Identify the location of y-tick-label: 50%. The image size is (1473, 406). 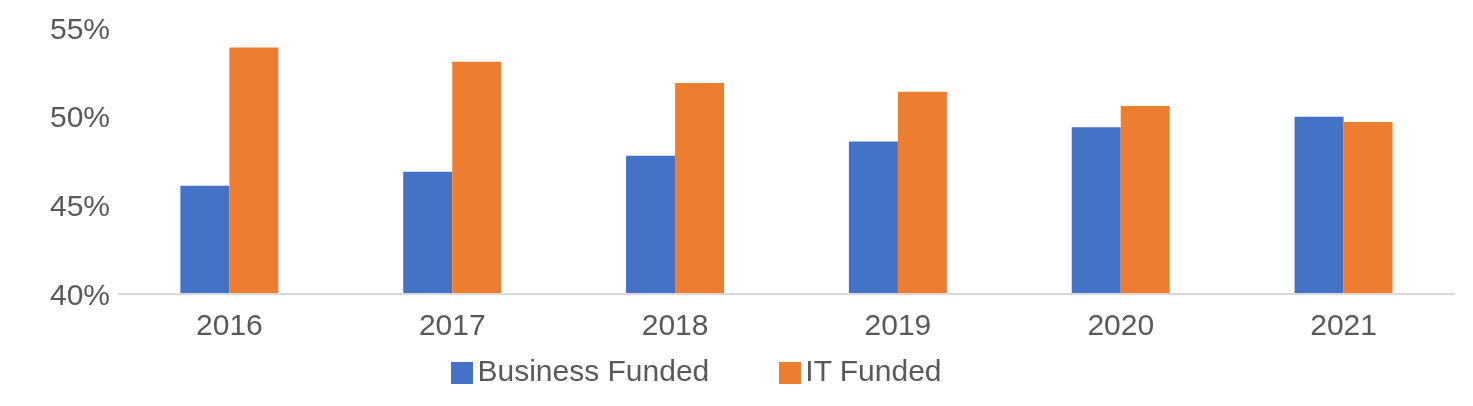
(79, 117).